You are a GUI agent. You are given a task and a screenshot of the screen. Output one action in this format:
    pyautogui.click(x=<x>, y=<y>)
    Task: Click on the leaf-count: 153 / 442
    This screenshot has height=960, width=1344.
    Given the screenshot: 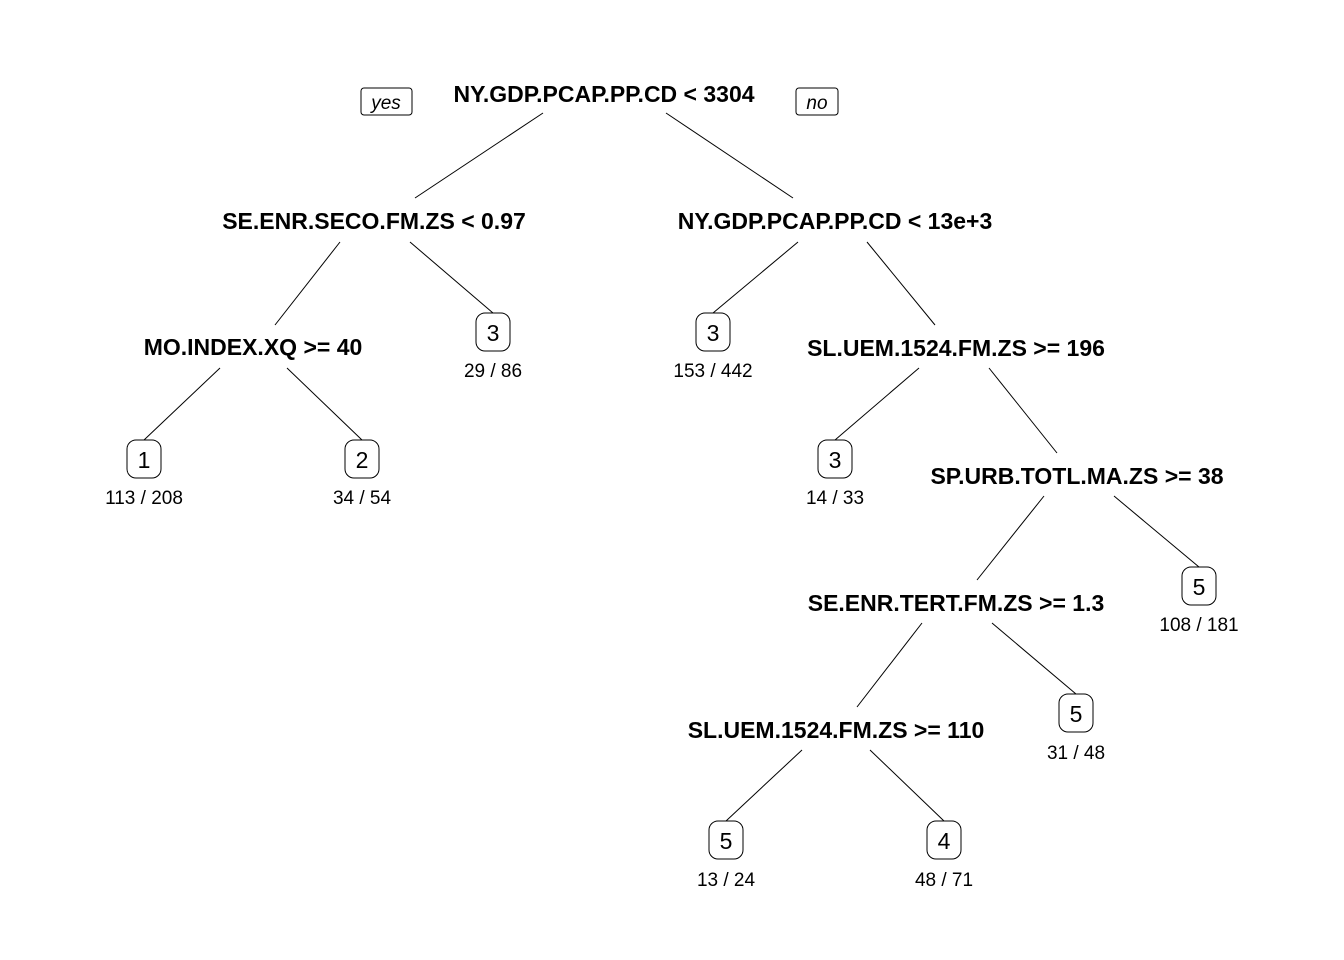 What is the action you would take?
    pyautogui.click(x=712, y=371)
    